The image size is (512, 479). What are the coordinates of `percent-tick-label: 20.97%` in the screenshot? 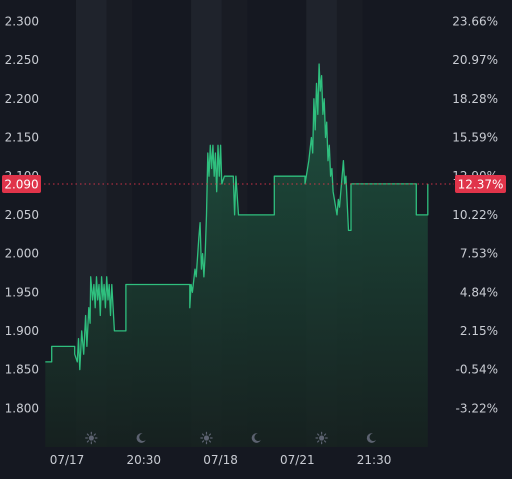 It's located at (475, 60).